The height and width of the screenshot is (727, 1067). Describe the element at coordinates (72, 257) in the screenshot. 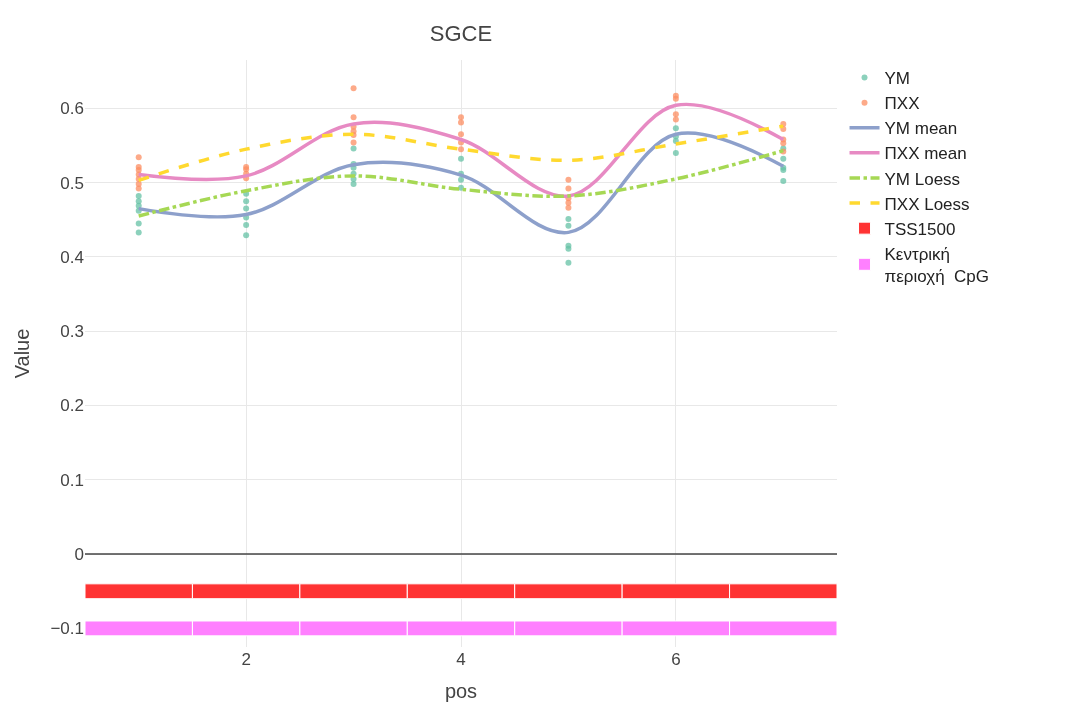

I see `y-tick-label: 0.4` at that location.